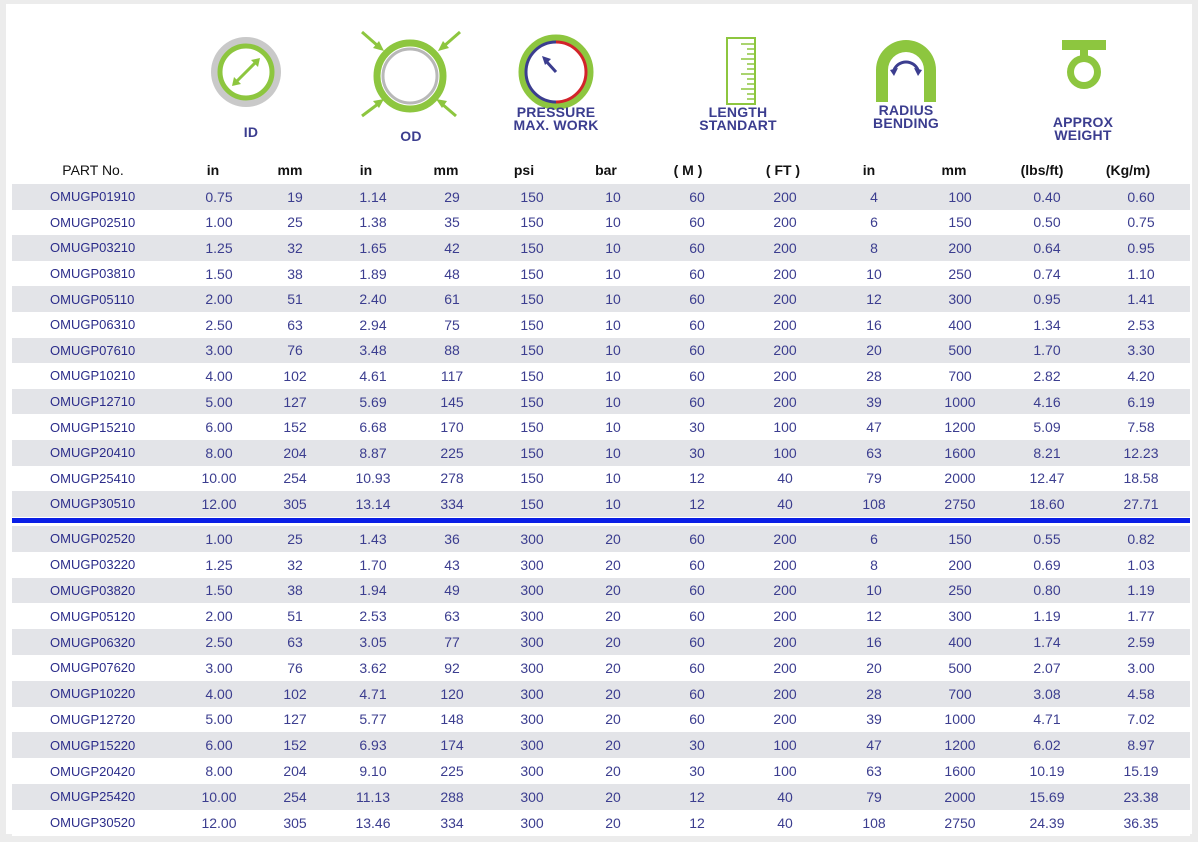 This screenshot has width=1198, height=842. Describe the element at coordinates (874, 642) in the screenshot. I see `radius-in-cell: 16` at that location.